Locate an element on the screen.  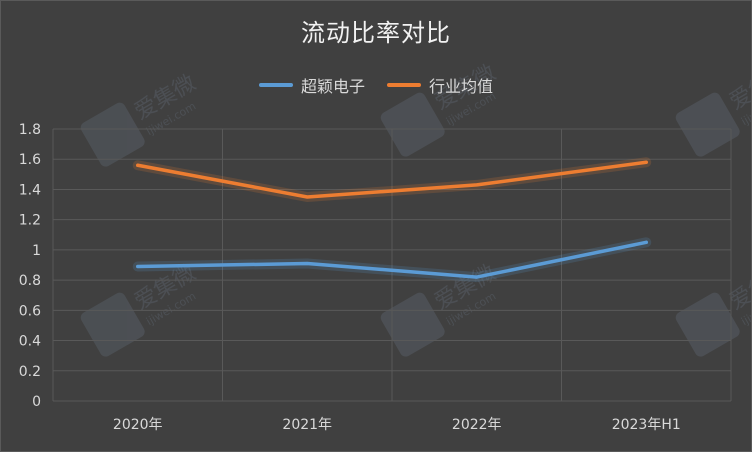
y-tick-label: 0 is located at coordinates (36, 402).